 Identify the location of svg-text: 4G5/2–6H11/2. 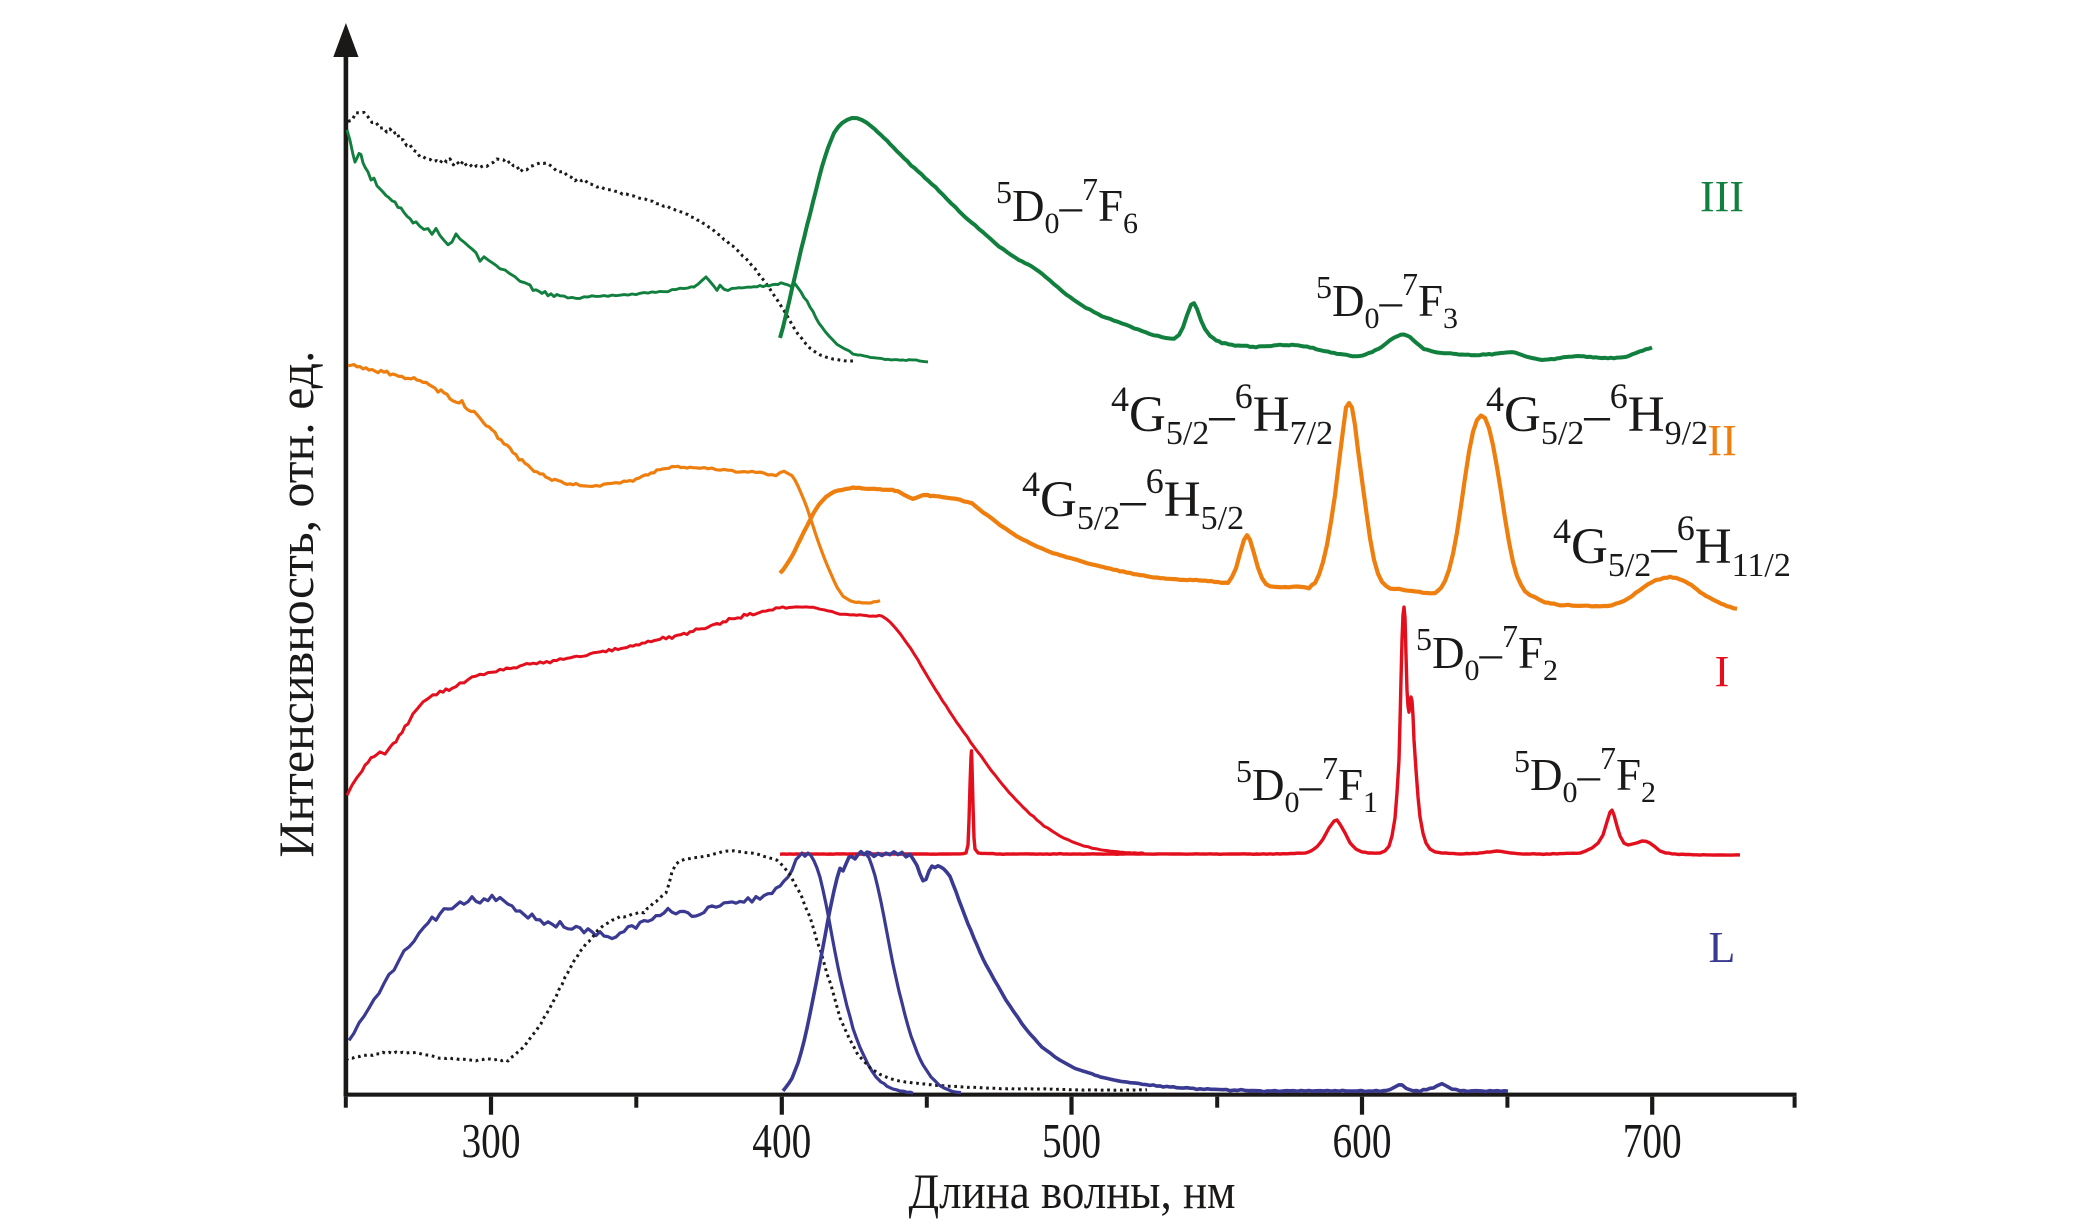
(1672, 546).